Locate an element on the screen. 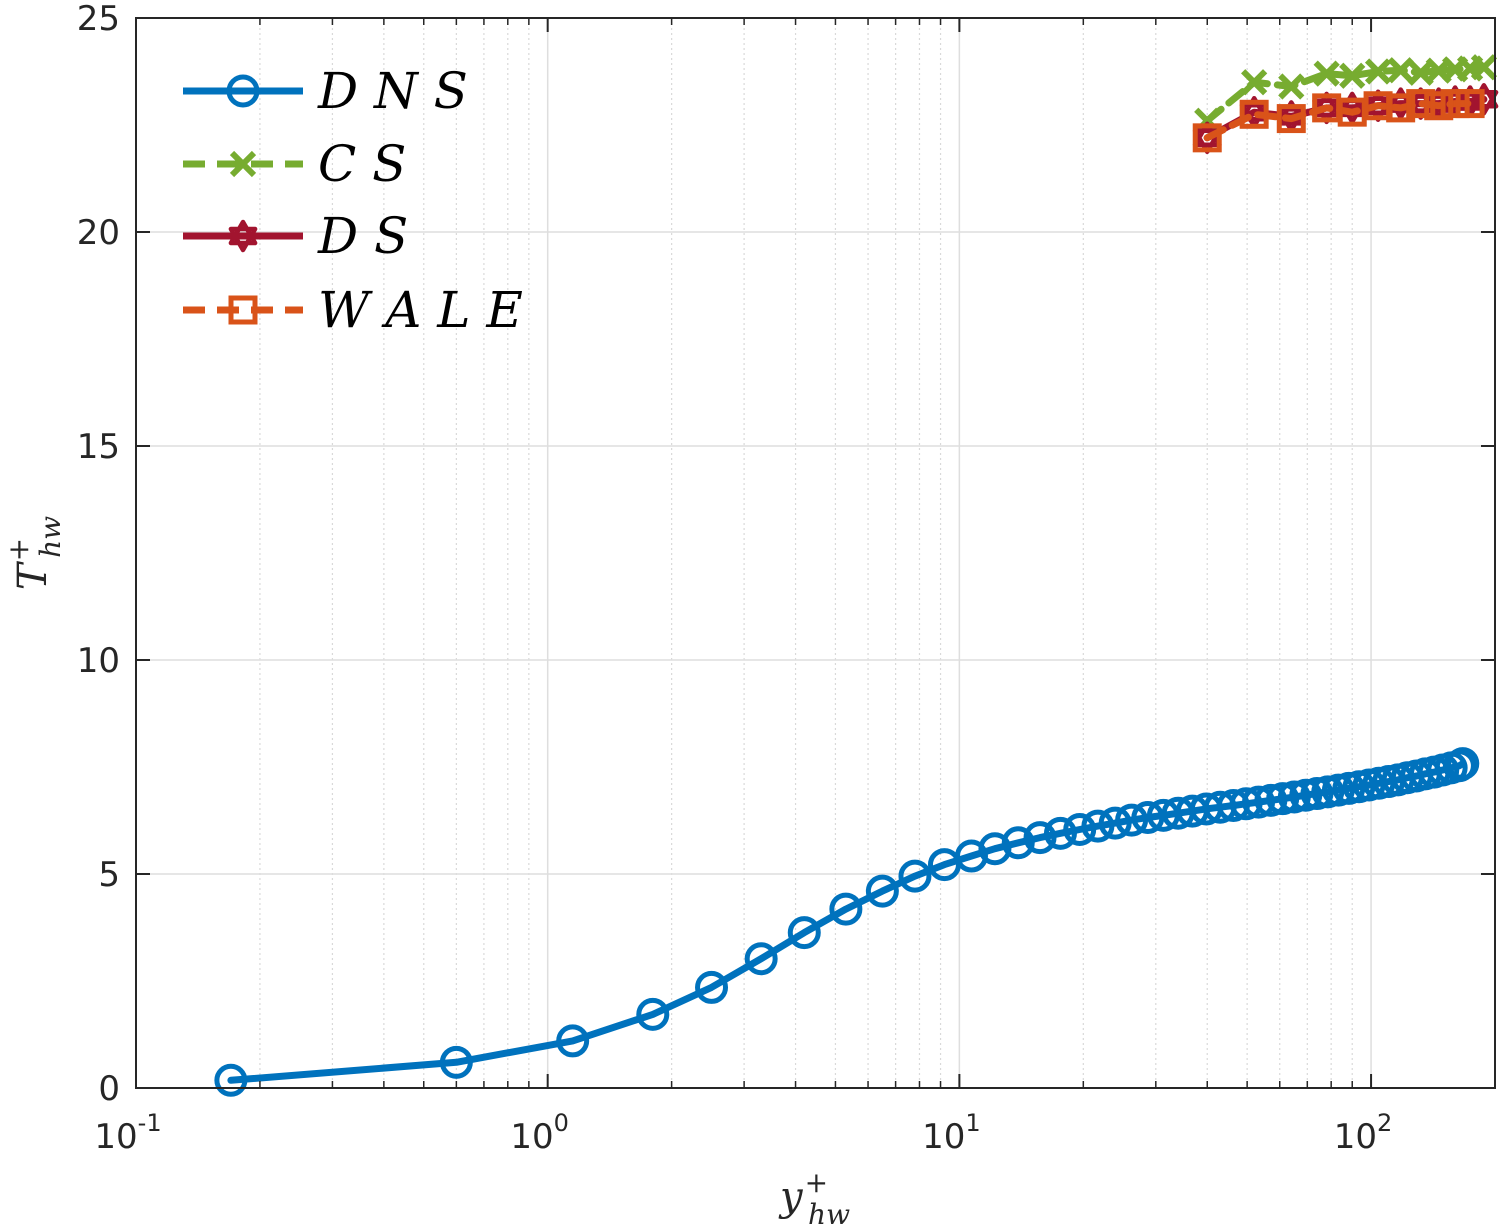 This screenshot has width=1503, height=1227. legend-item-dns: D N S is located at coordinates (325, 91).